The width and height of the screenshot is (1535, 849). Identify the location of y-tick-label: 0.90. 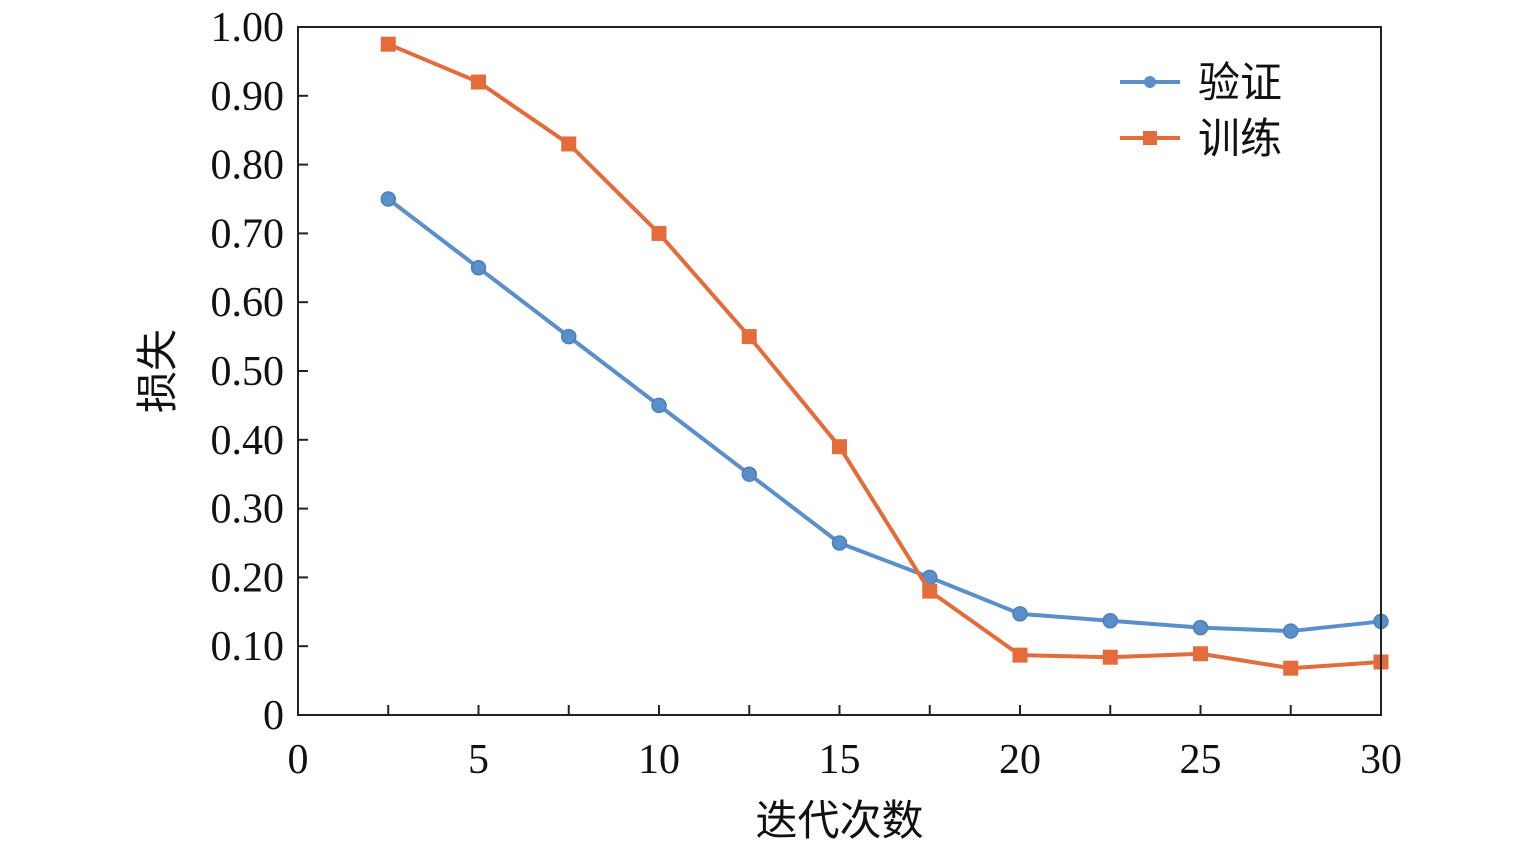
(248, 97).